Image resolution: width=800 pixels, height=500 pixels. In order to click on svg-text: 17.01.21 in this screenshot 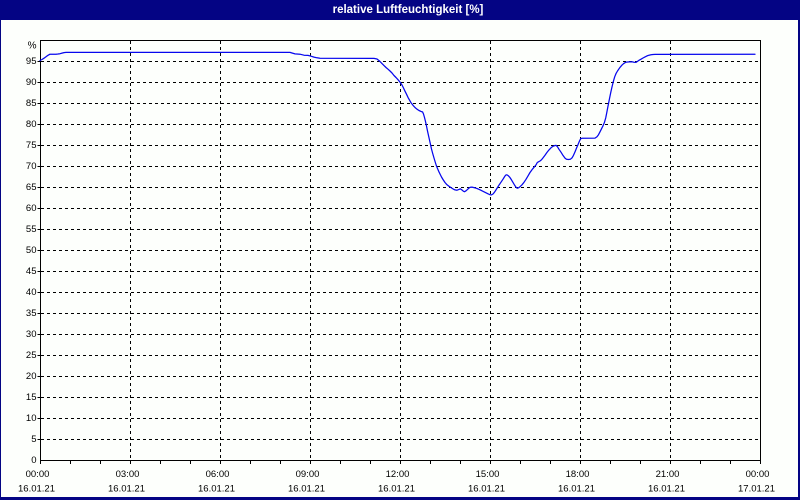, I will do `click(756, 489)`.